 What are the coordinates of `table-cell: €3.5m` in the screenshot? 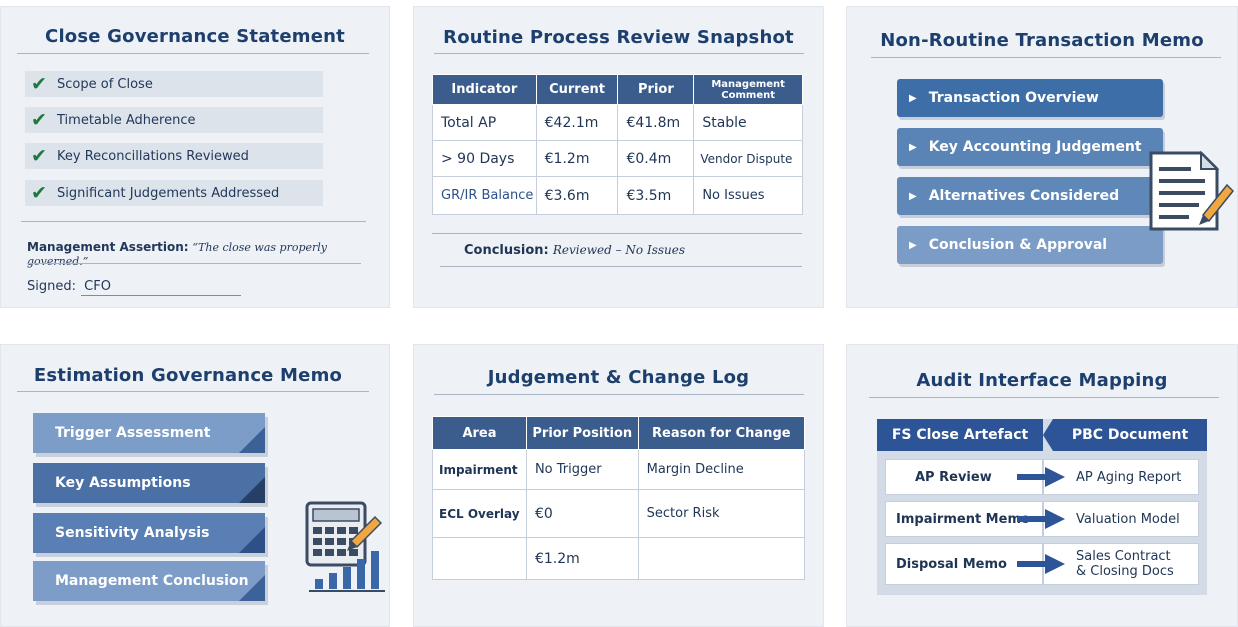 It's located at (656, 195).